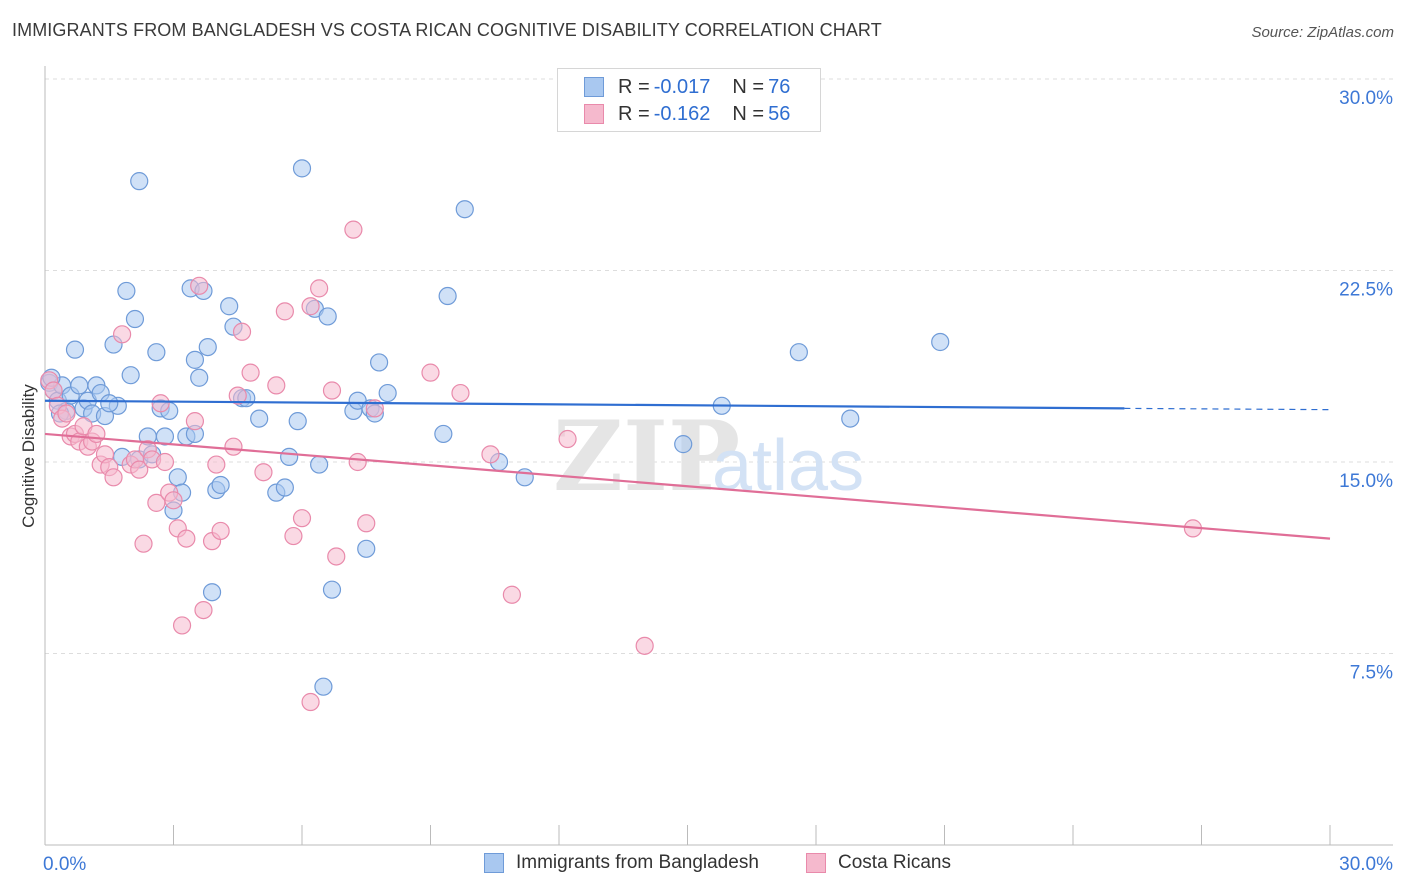 The height and width of the screenshot is (892, 1406). What do you see at coordinates (779, 113) in the screenshot?
I see `legend-n-value: 56` at bounding box center [779, 113].